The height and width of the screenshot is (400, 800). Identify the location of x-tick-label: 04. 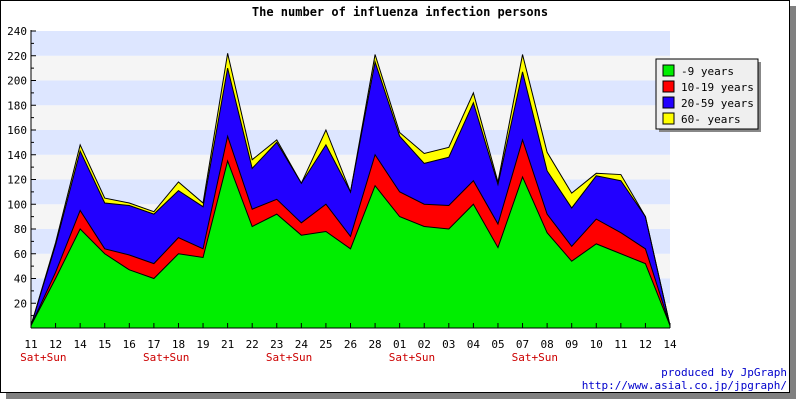
(474, 344).